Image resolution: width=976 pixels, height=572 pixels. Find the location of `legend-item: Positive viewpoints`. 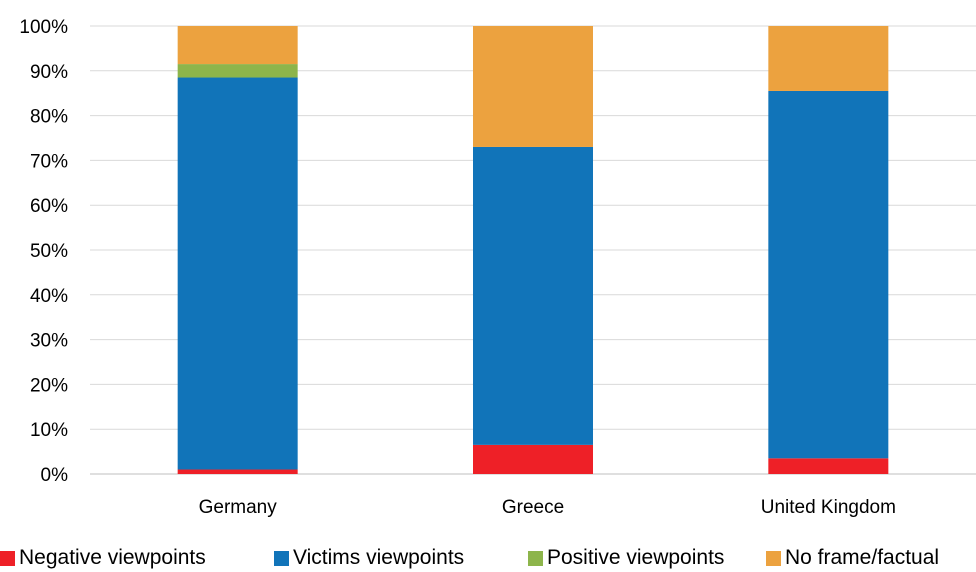

legend-item: Positive viewpoints is located at coordinates (626, 558).